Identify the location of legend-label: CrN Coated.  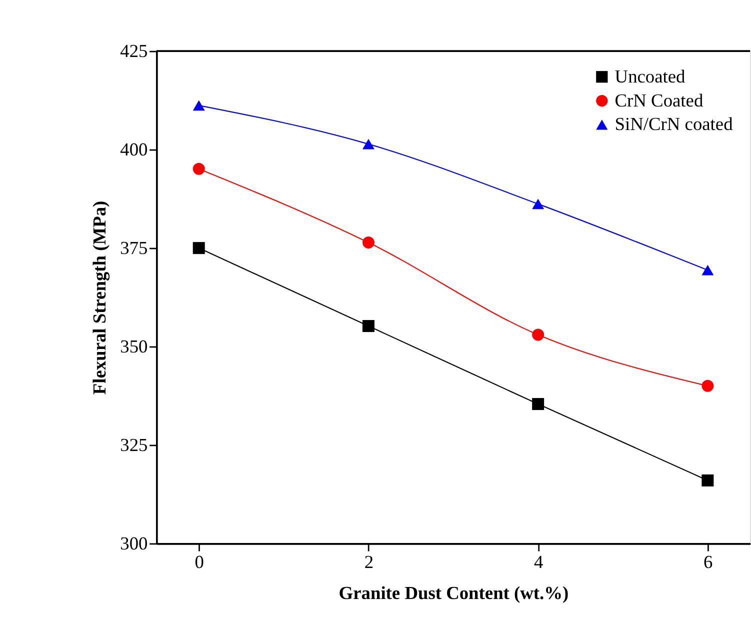
(659, 100).